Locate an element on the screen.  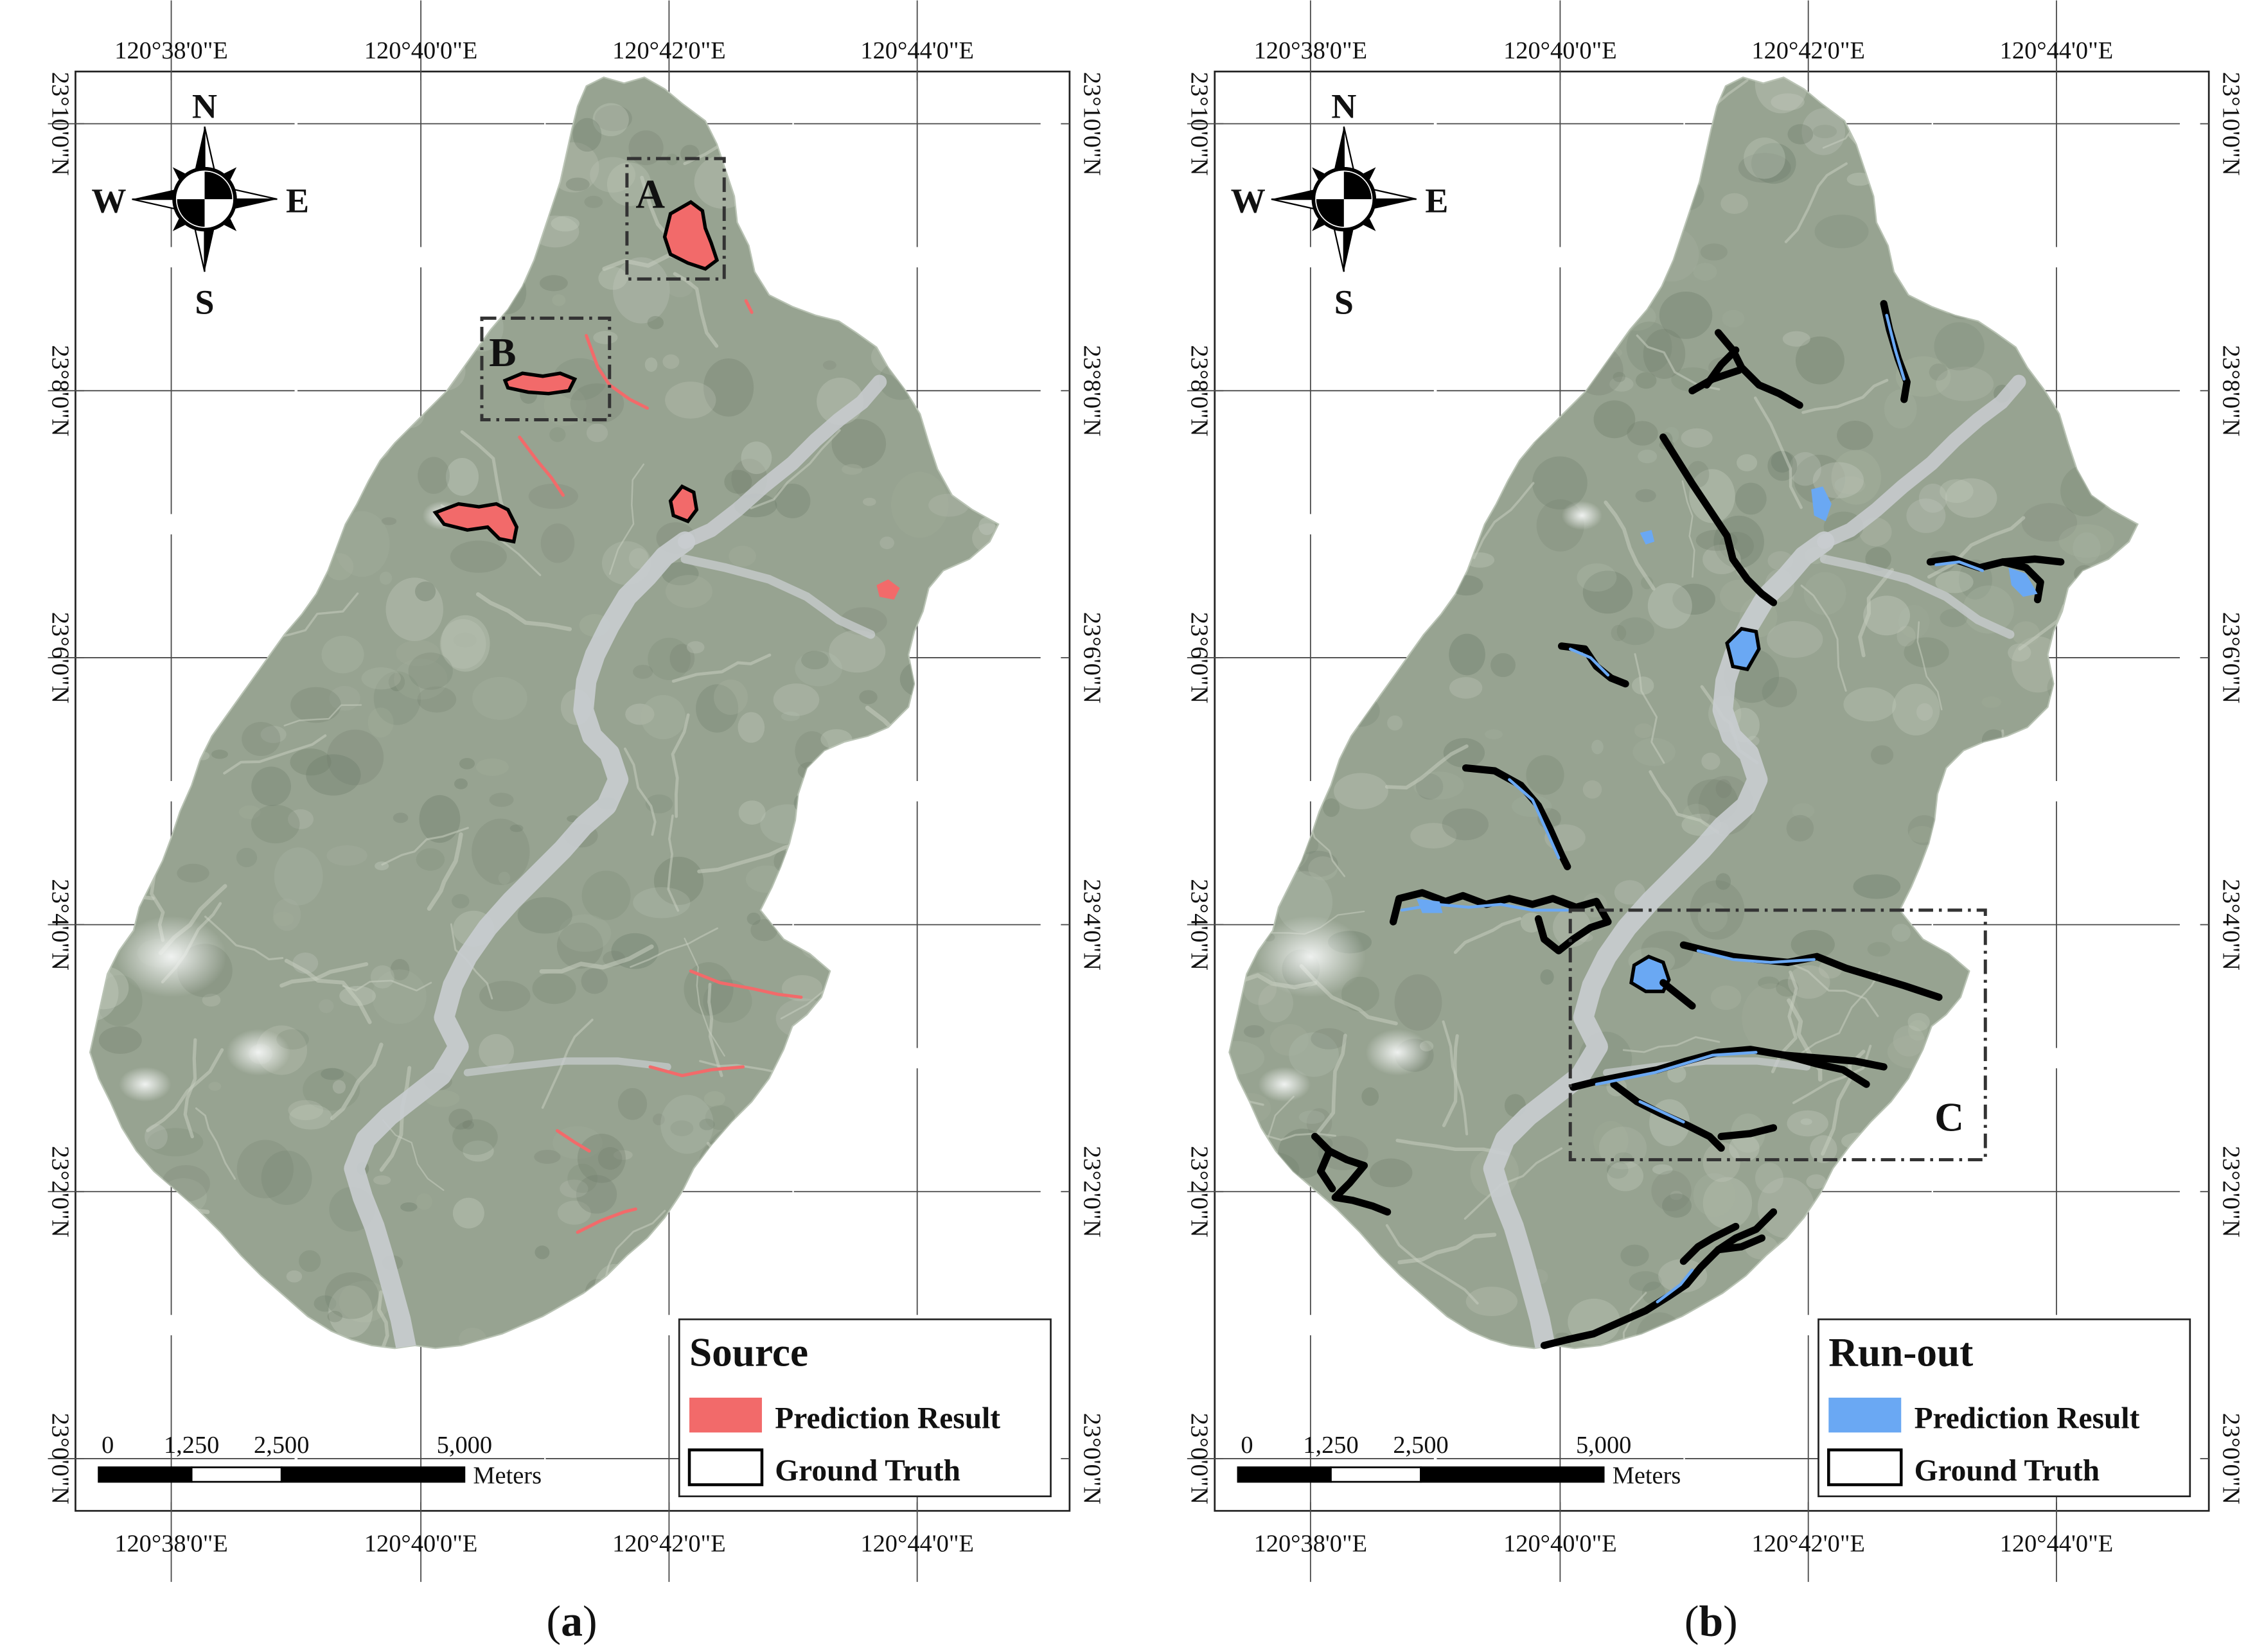
legend-a: Source Prediction Result Ground Truth is located at coordinates (865, 1408).